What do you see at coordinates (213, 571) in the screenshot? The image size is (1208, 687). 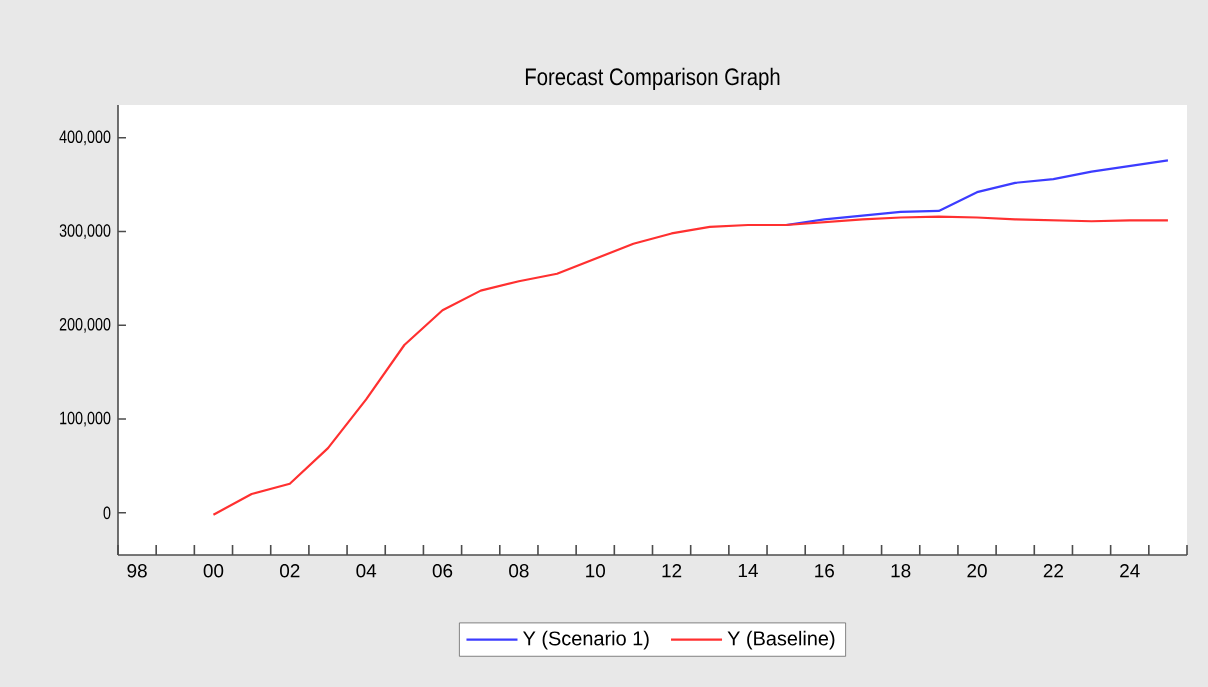 I see `x-tick-label: 00` at bounding box center [213, 571].